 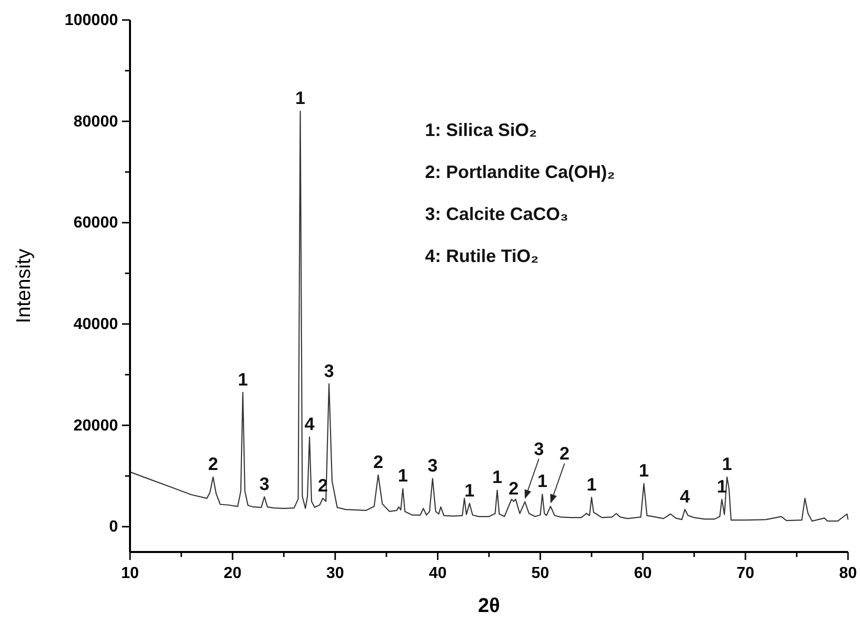 What do you see at coordinates (482, 256) in the screenshot?
I see `annotation: 4: Rutile TiO₂` at bounding box center [482, 256].